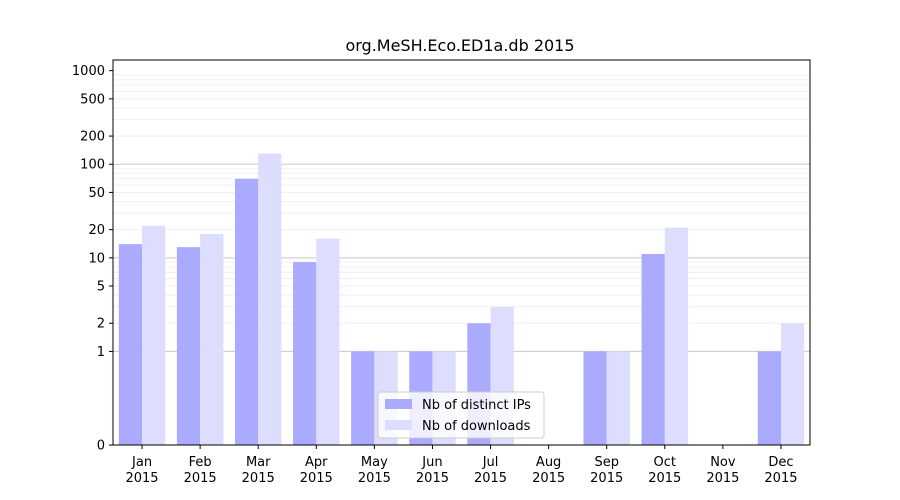 This screenshot has width=900, height=500. Describe the element at coordinates (92, 137) in the screenshot. I see `y-tick-label: 200` at that location.